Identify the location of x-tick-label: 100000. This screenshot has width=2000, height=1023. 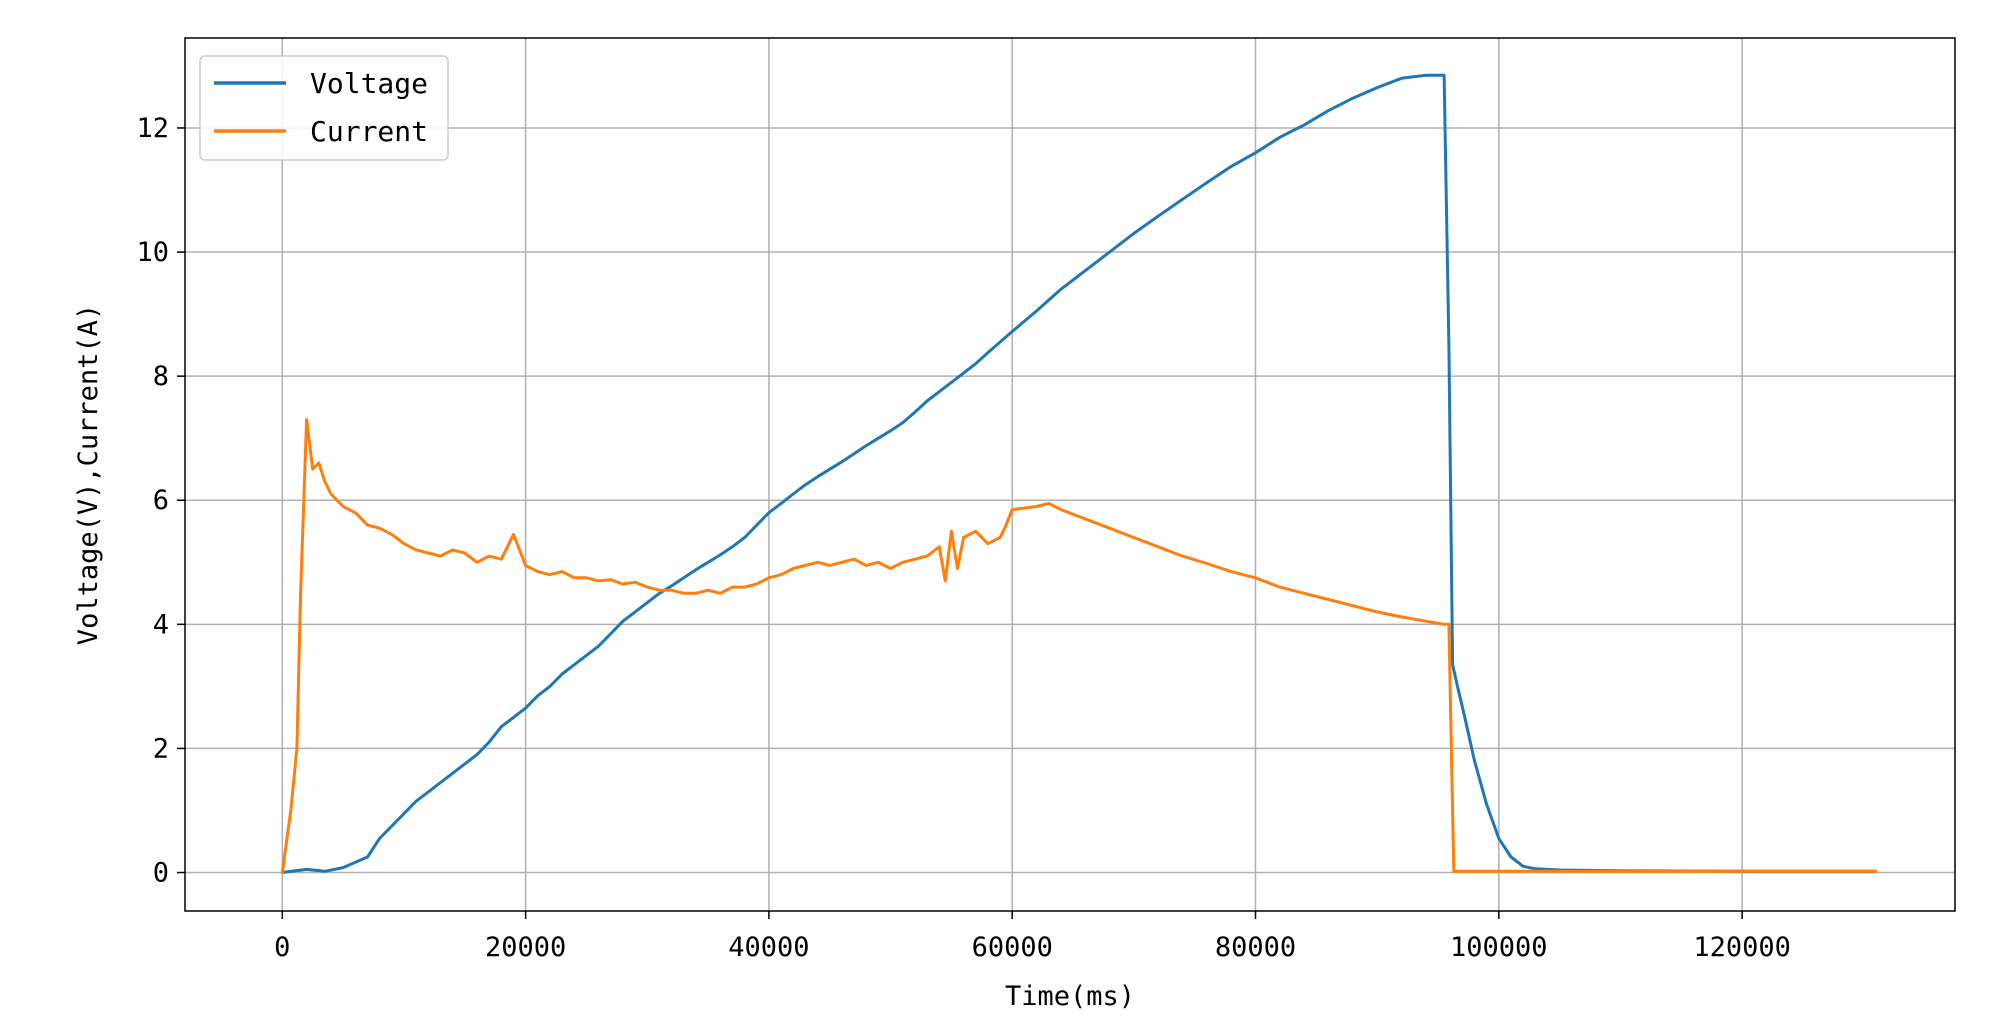
(1499, 947).